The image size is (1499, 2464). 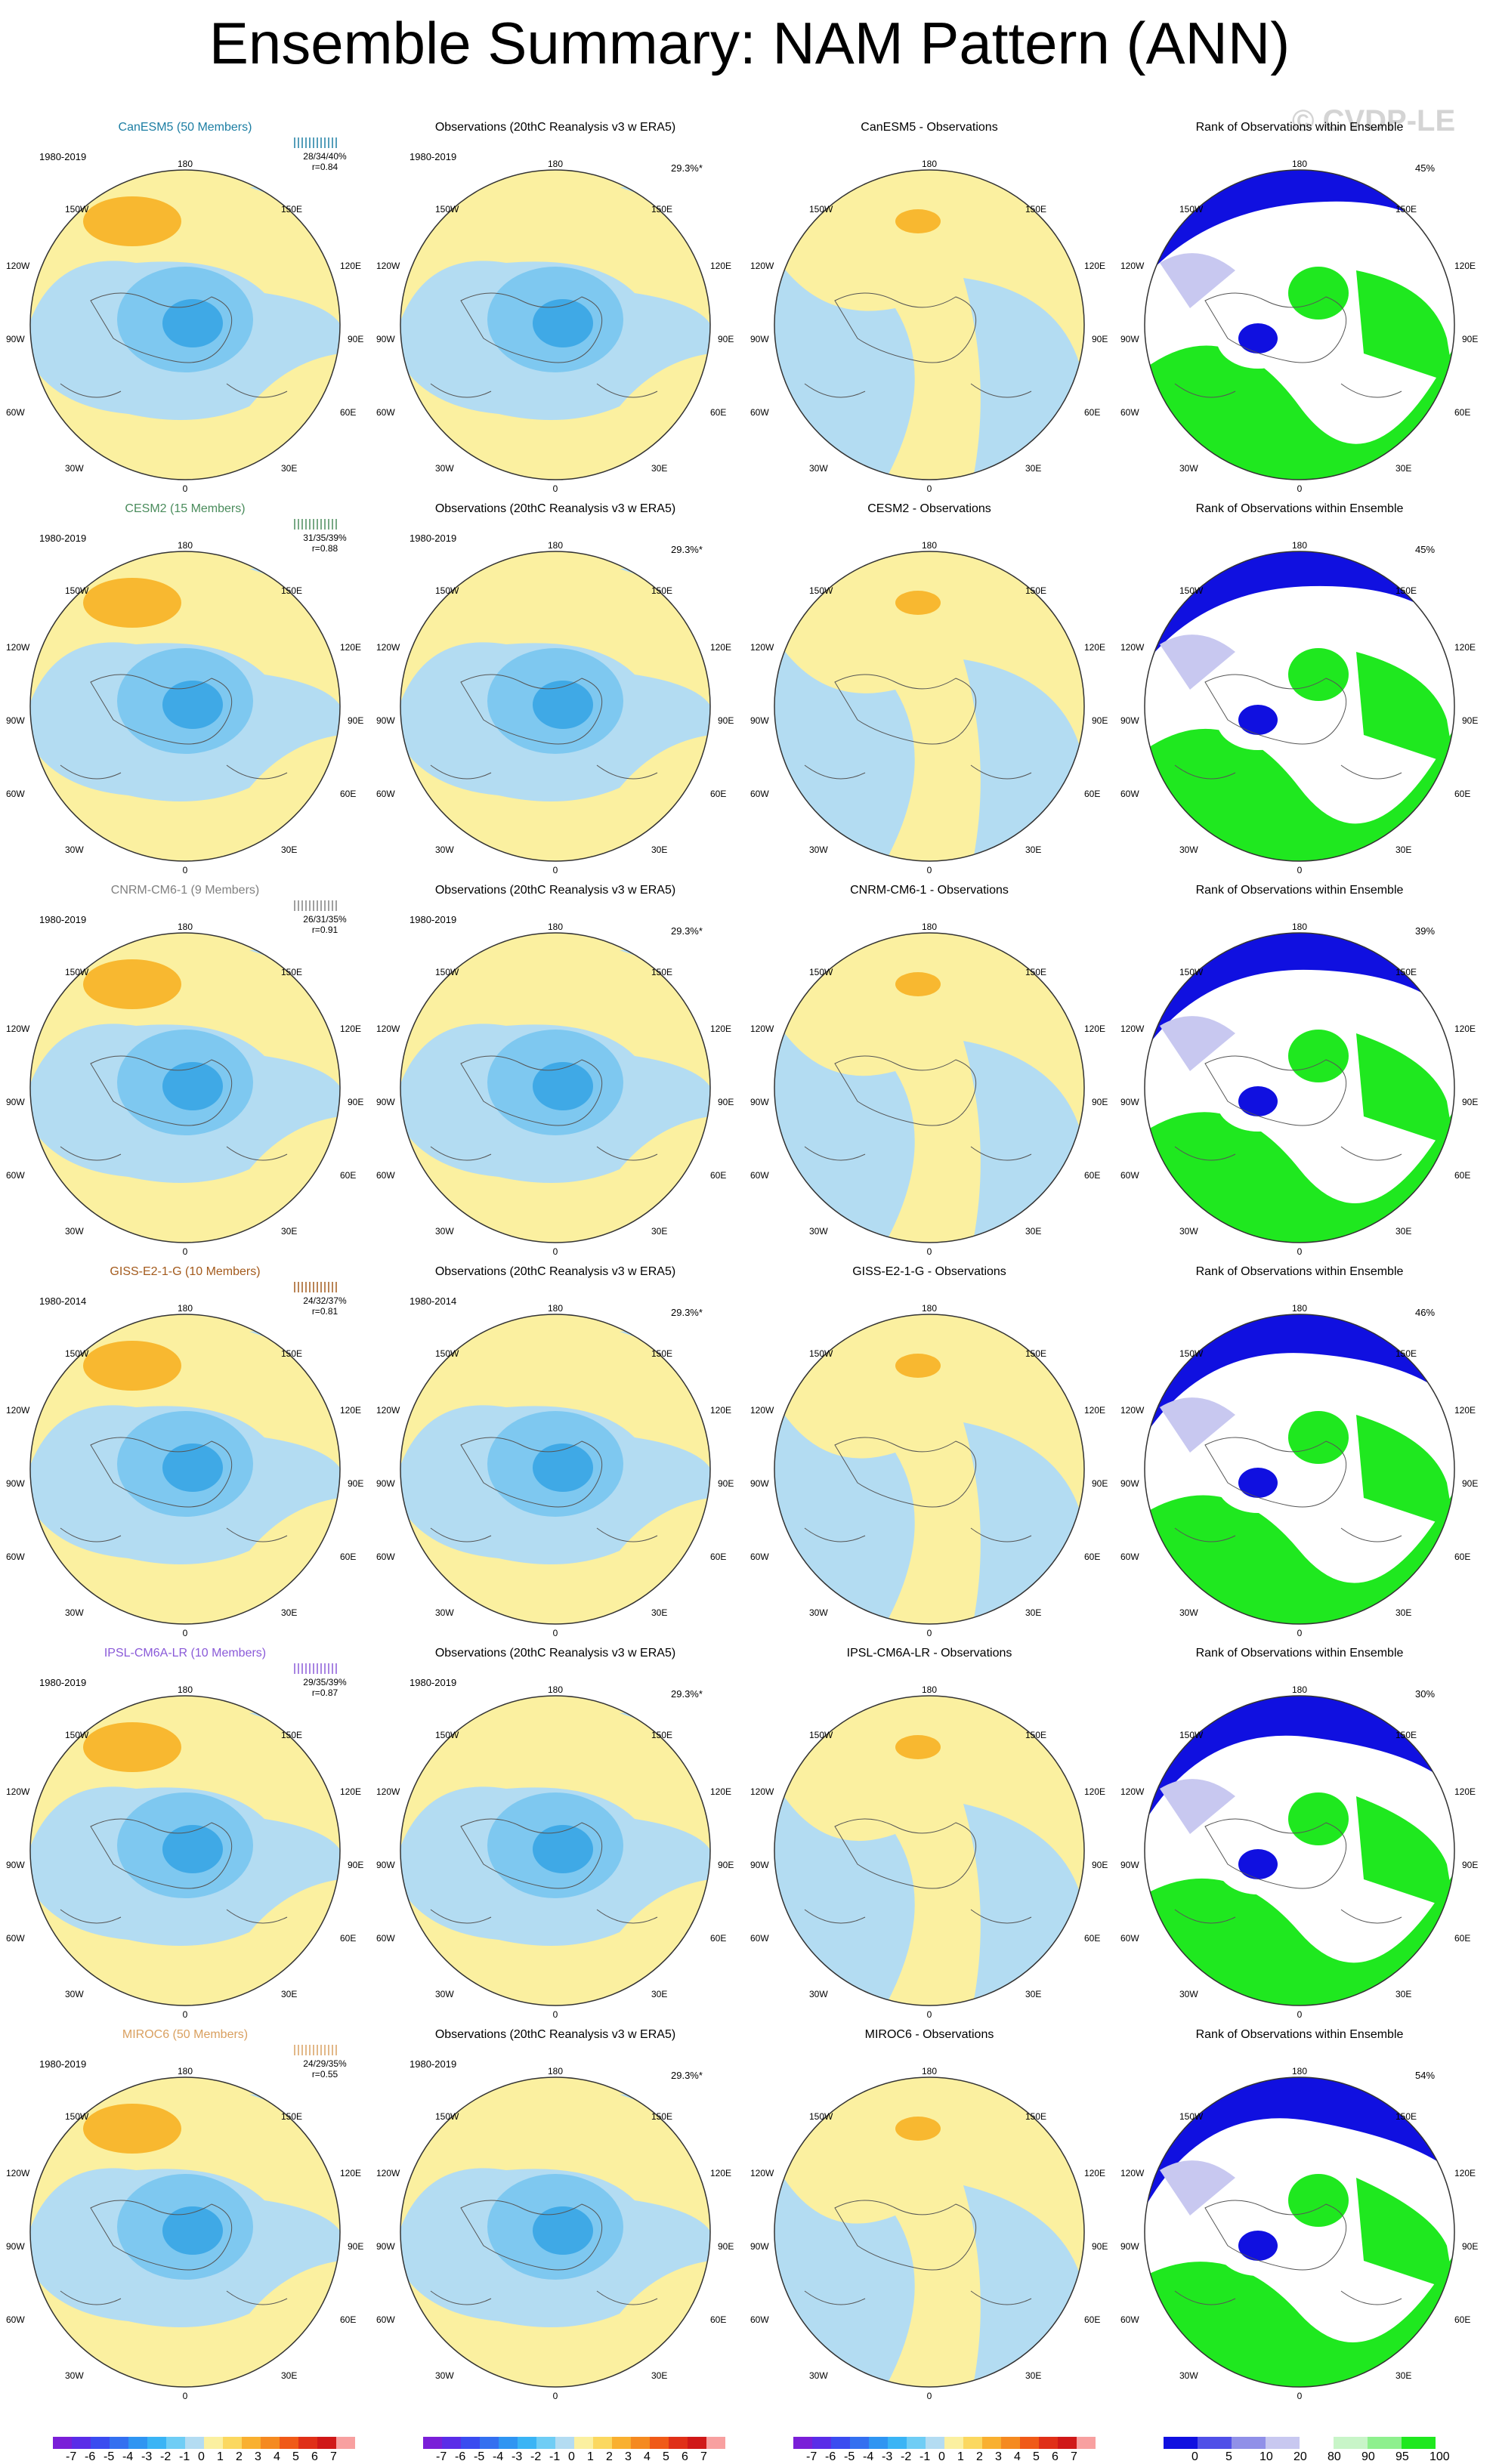 What do you see at coordinates (239, 2457) in the screenshot?
I see `colorbar-tick-label: 2` at bounding box center [239, 2457].